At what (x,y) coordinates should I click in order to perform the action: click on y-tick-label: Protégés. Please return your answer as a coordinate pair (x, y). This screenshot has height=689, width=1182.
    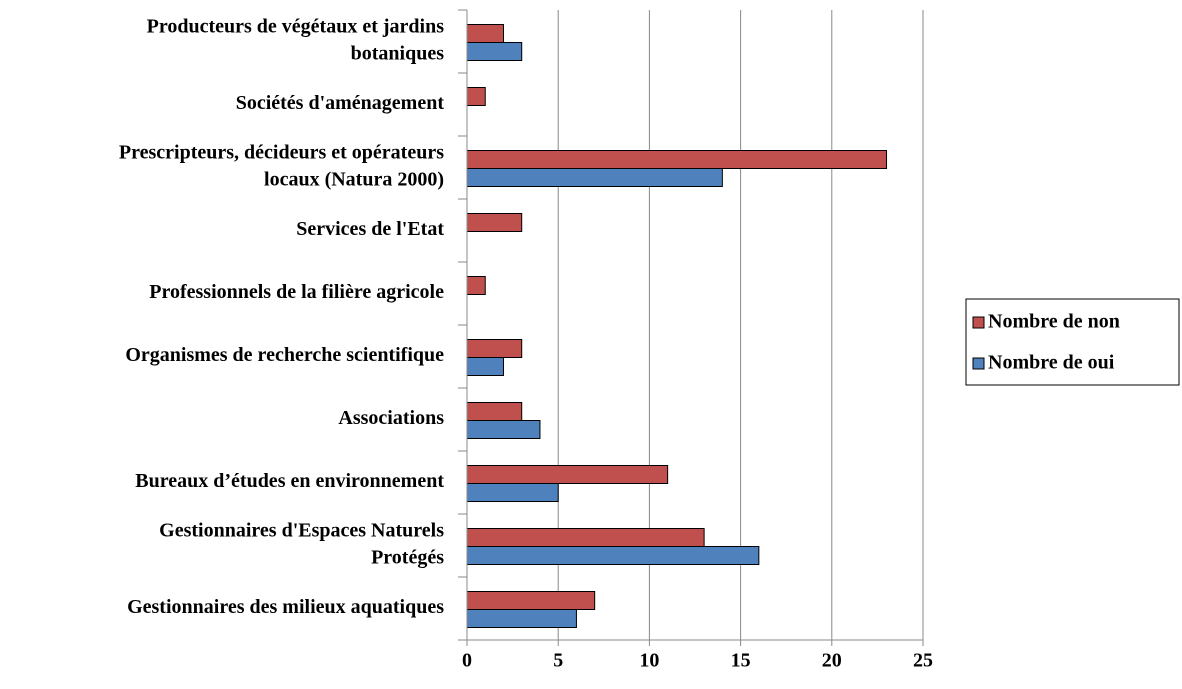
    Looking at the image, I should click on (407, 558).